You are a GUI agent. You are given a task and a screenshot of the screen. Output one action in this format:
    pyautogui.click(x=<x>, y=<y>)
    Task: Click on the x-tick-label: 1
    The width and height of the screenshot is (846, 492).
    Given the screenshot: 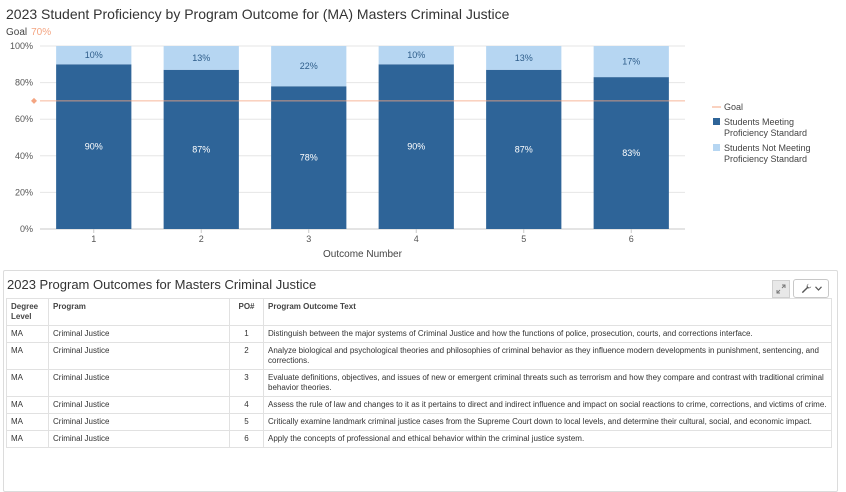 What is the action you would take?
    pyautogui.click(x=93, y=239)
    